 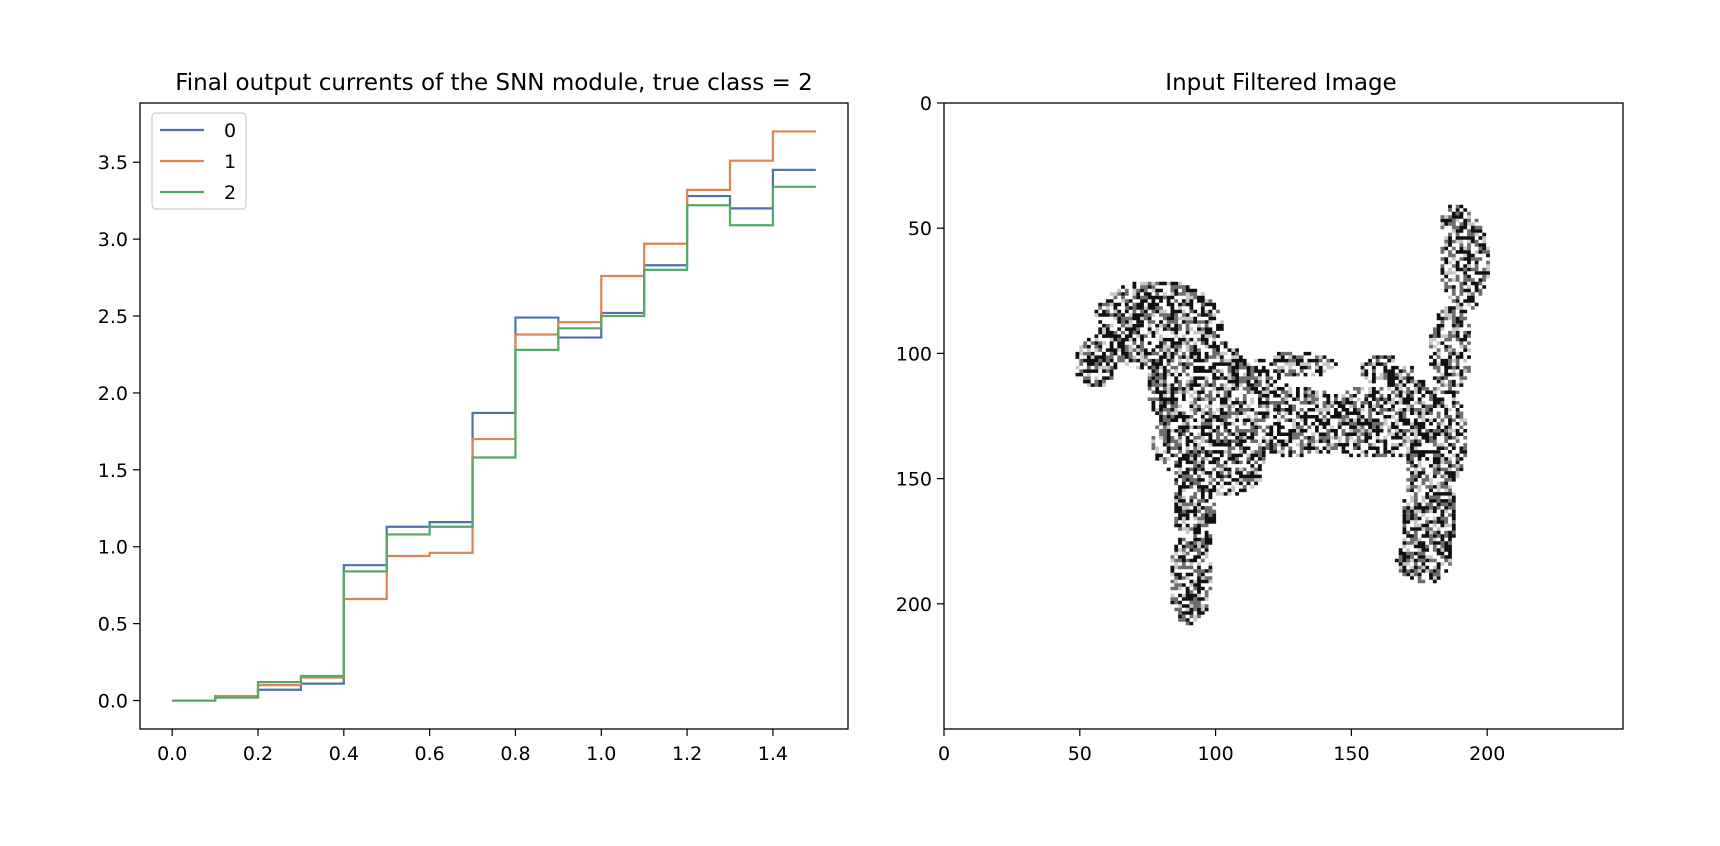 I want to click on image-x-tick-label: 200, so click(x=1487, y=754).